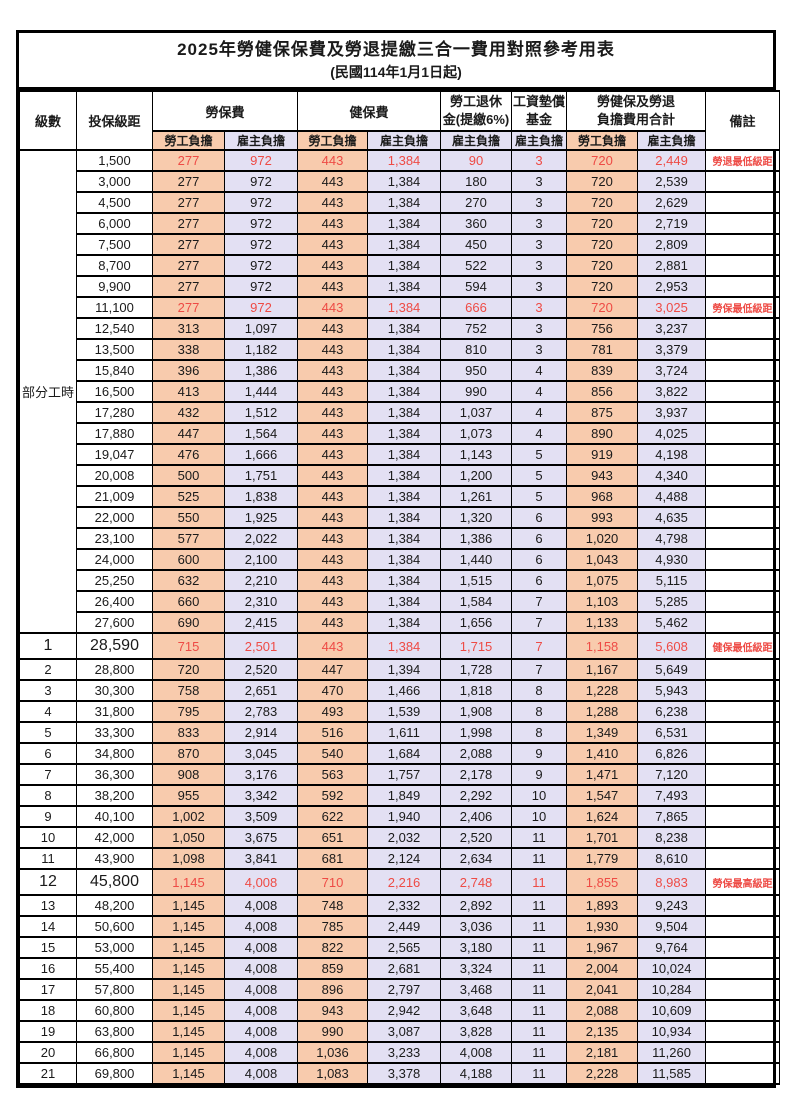  What do you see at coordinates (48, 669) in the screenshot?
I see `level-cell: 2` at bounding box center [48, 669].